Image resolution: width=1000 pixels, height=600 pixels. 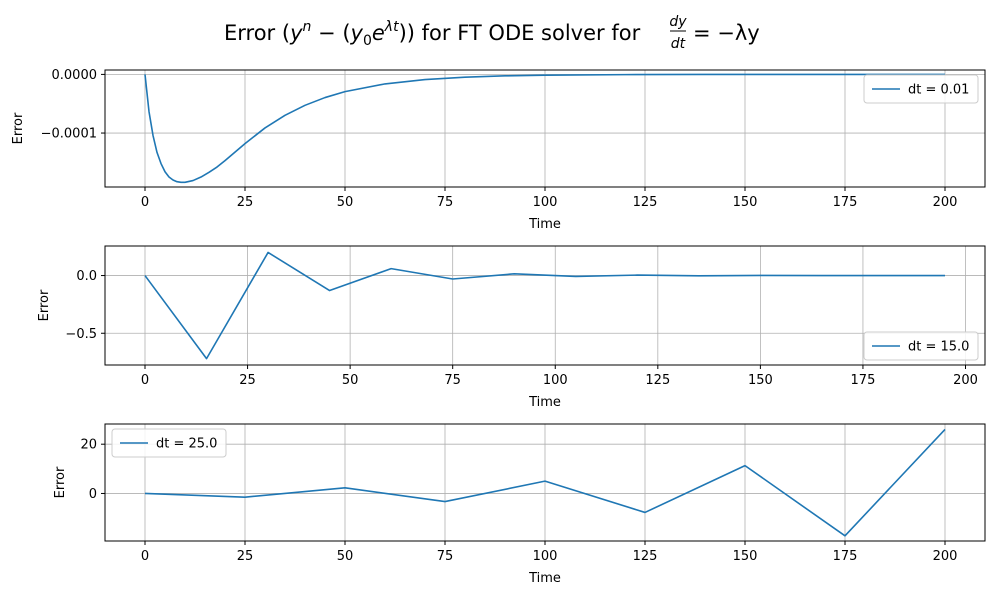 I want to click on legend: dt = 15.0, so click(x=921, y=346).